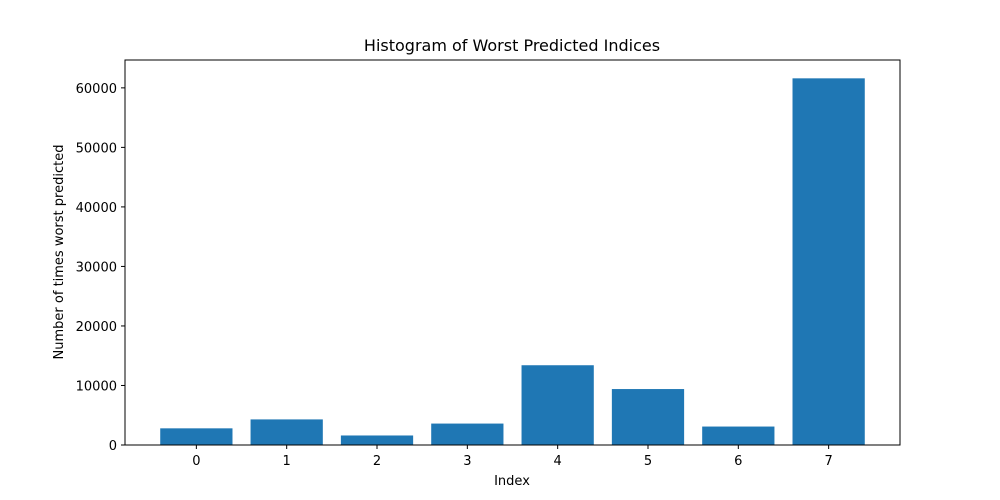 This screenshot has width=1000, height=500. I want to click on y-tick-label: 30000, so click(96, 267).